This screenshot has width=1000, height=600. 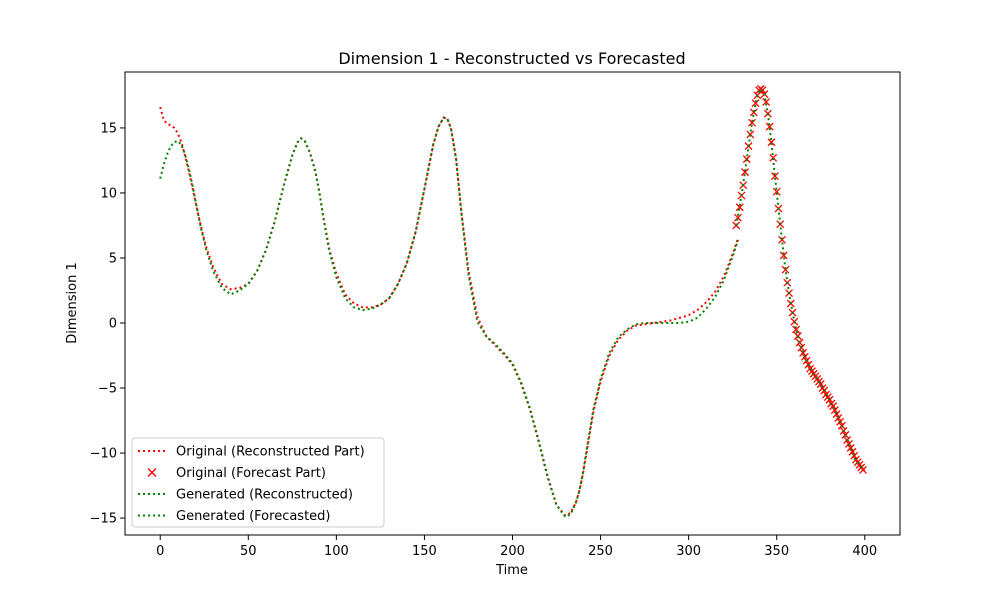 What do you see at coordinates (248, 551) in the screenshot?
I see `x-tick-label: 50` at bounding box center [248, 551].